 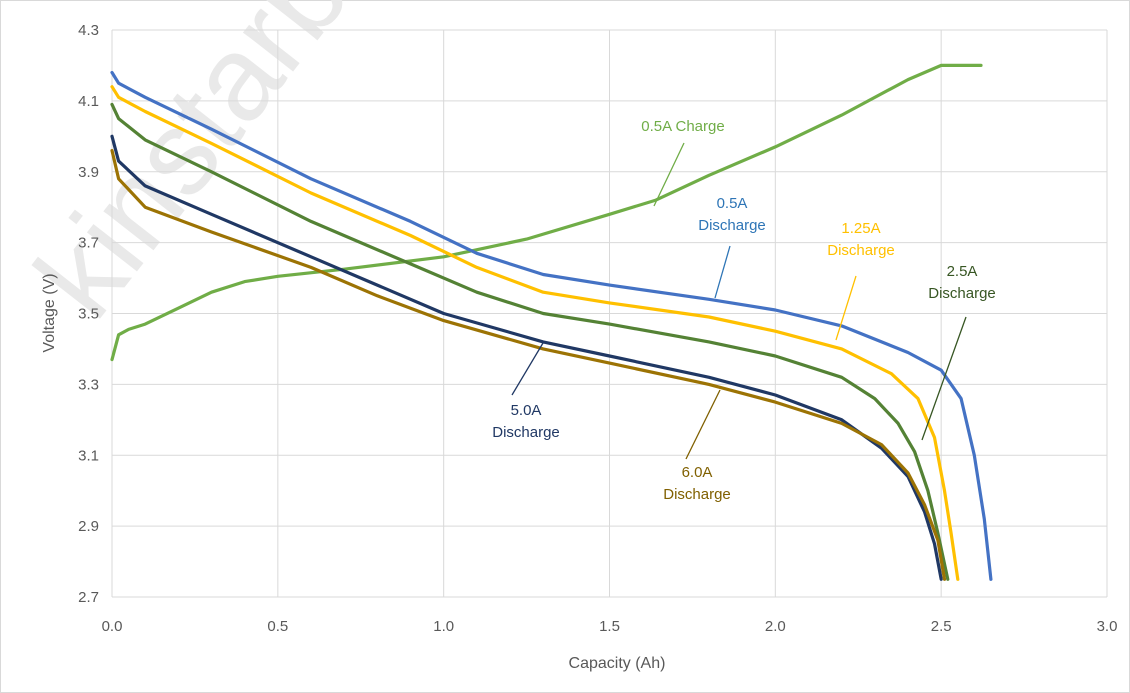 What do you see at coordinates (962, 282) in the screenshot?
I see `annotation-label-discharge-2_5a: 2.5A Discharge` at bounding box center [962, 282].